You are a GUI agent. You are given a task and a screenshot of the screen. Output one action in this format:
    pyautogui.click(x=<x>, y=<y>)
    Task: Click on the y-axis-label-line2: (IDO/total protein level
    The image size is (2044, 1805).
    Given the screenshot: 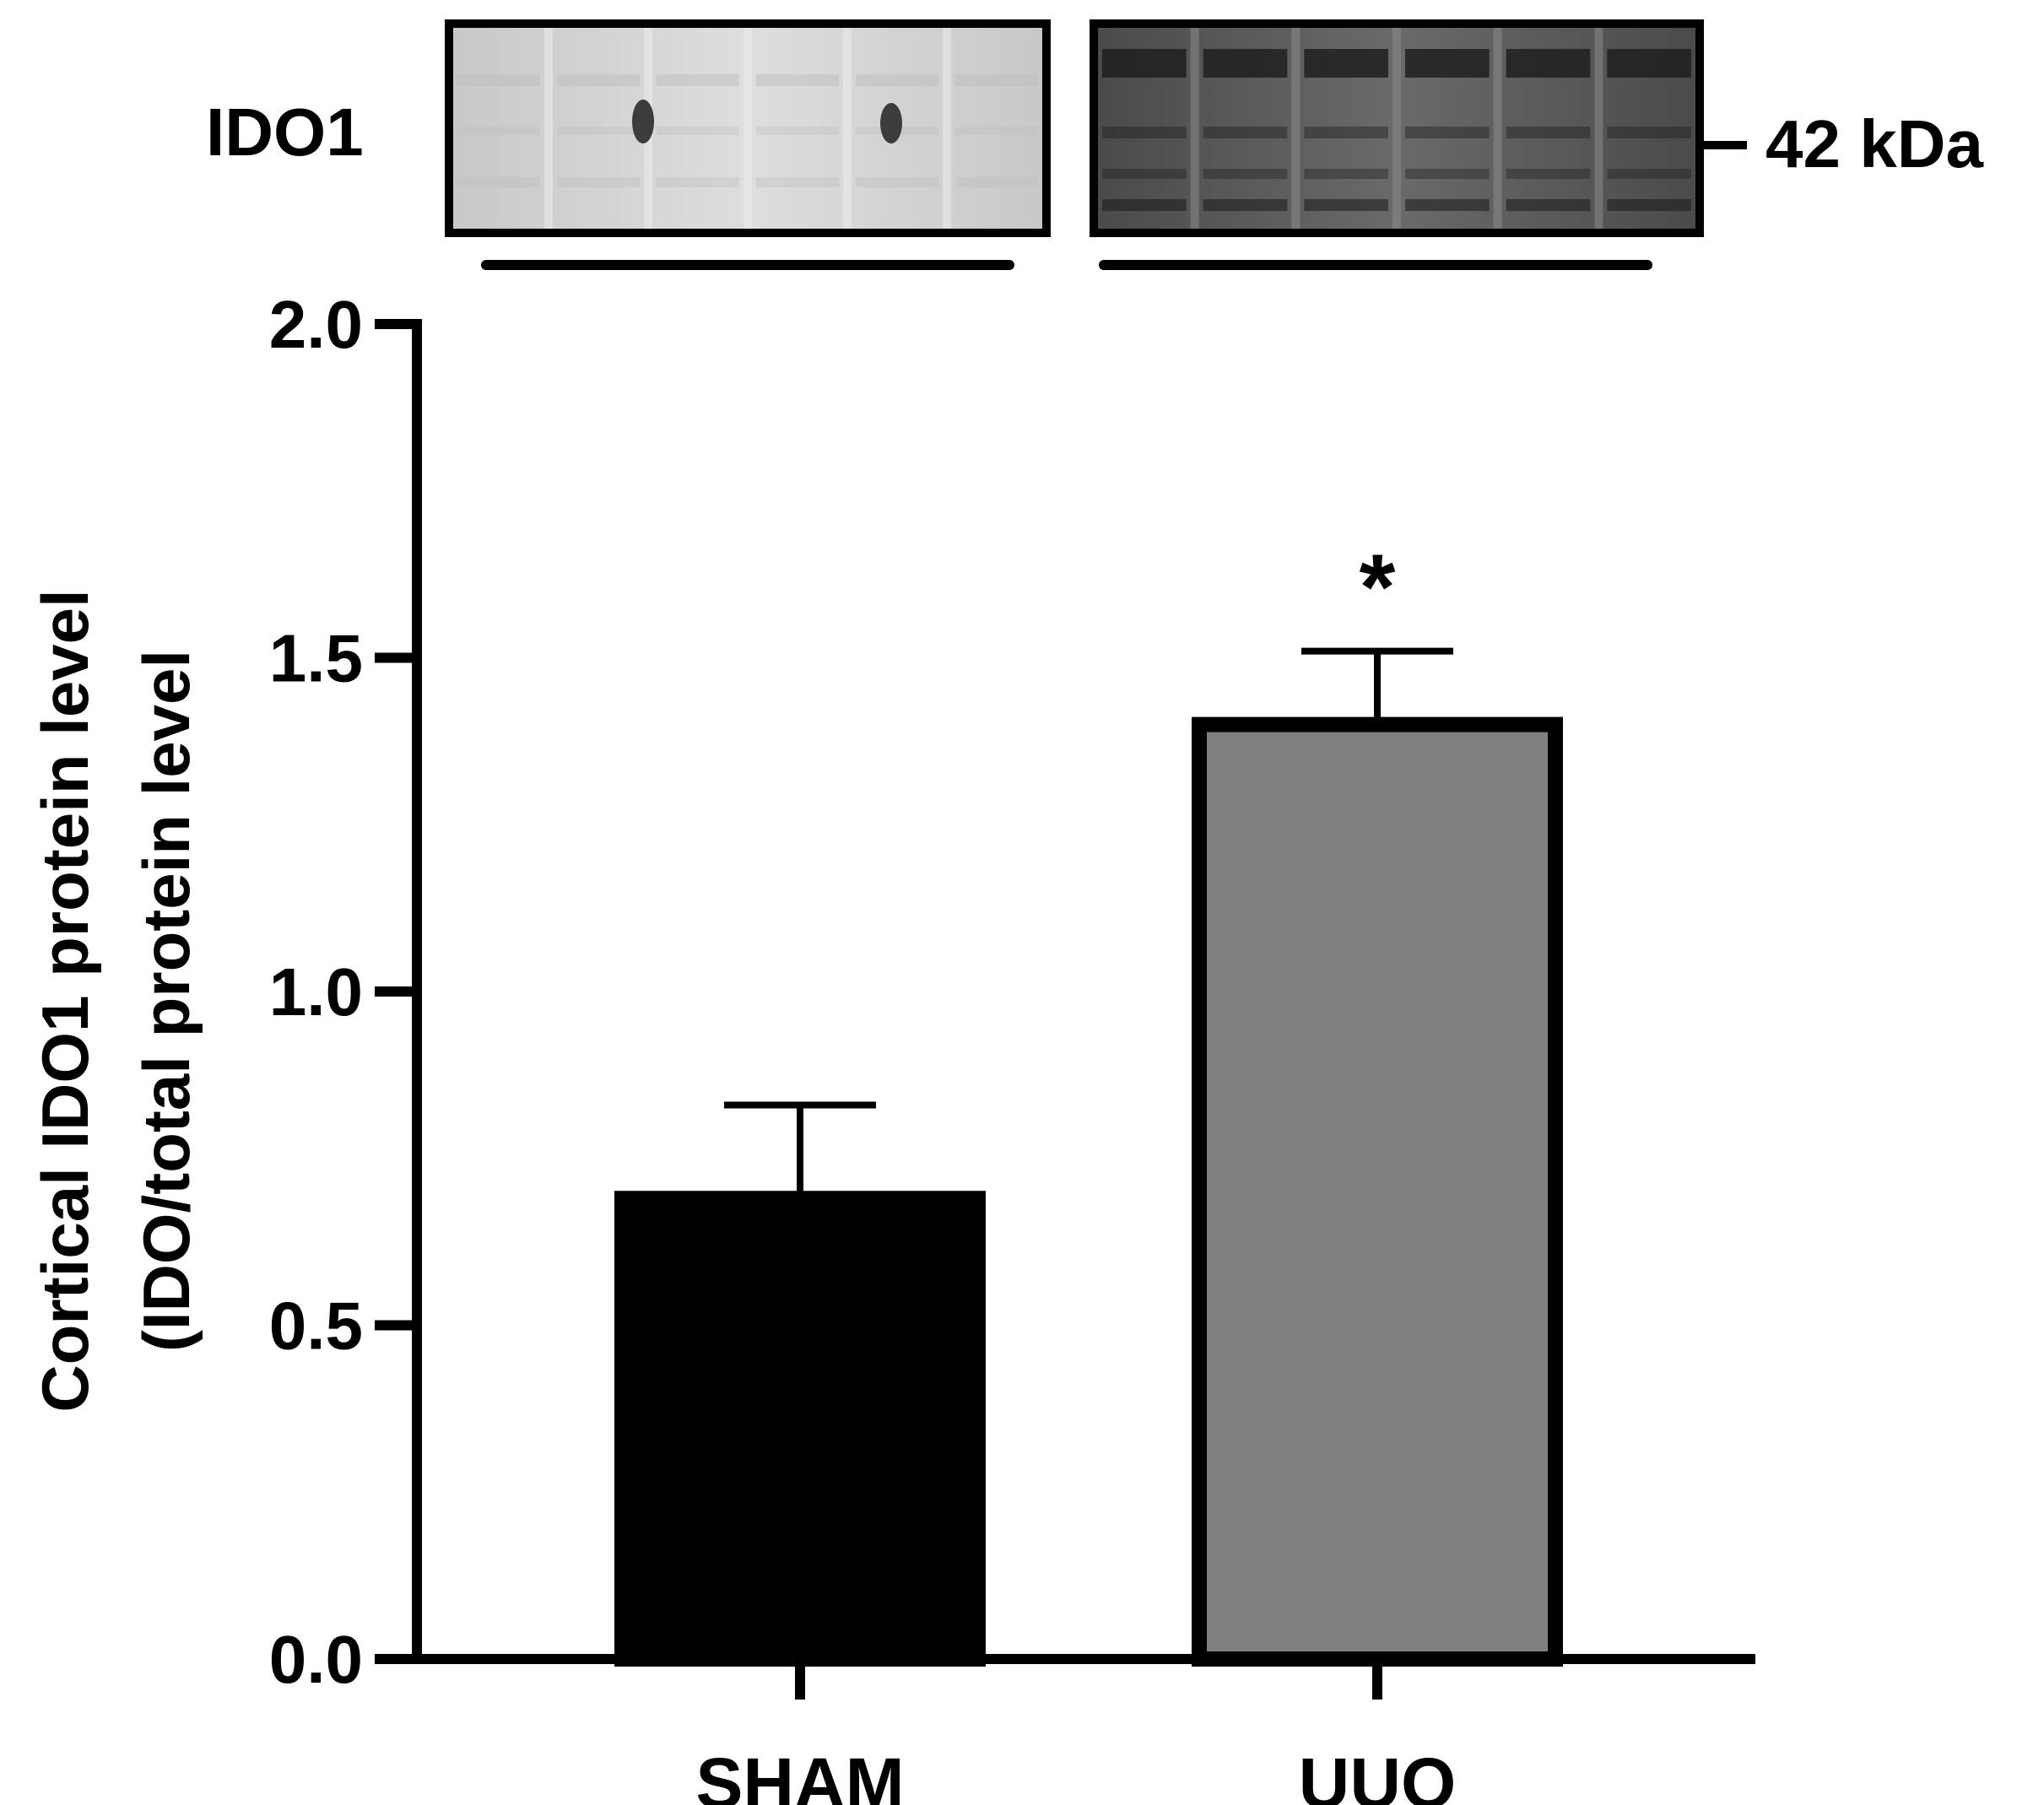 What is the action you would take?
    pyautogui.click(x=166, y=1001)
    